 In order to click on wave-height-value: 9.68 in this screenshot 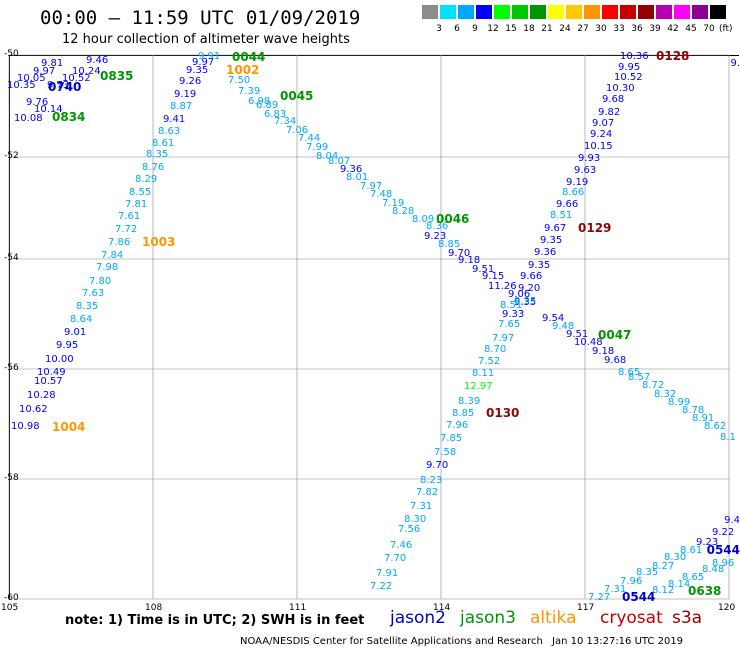, I will do `click(613, 99)`.